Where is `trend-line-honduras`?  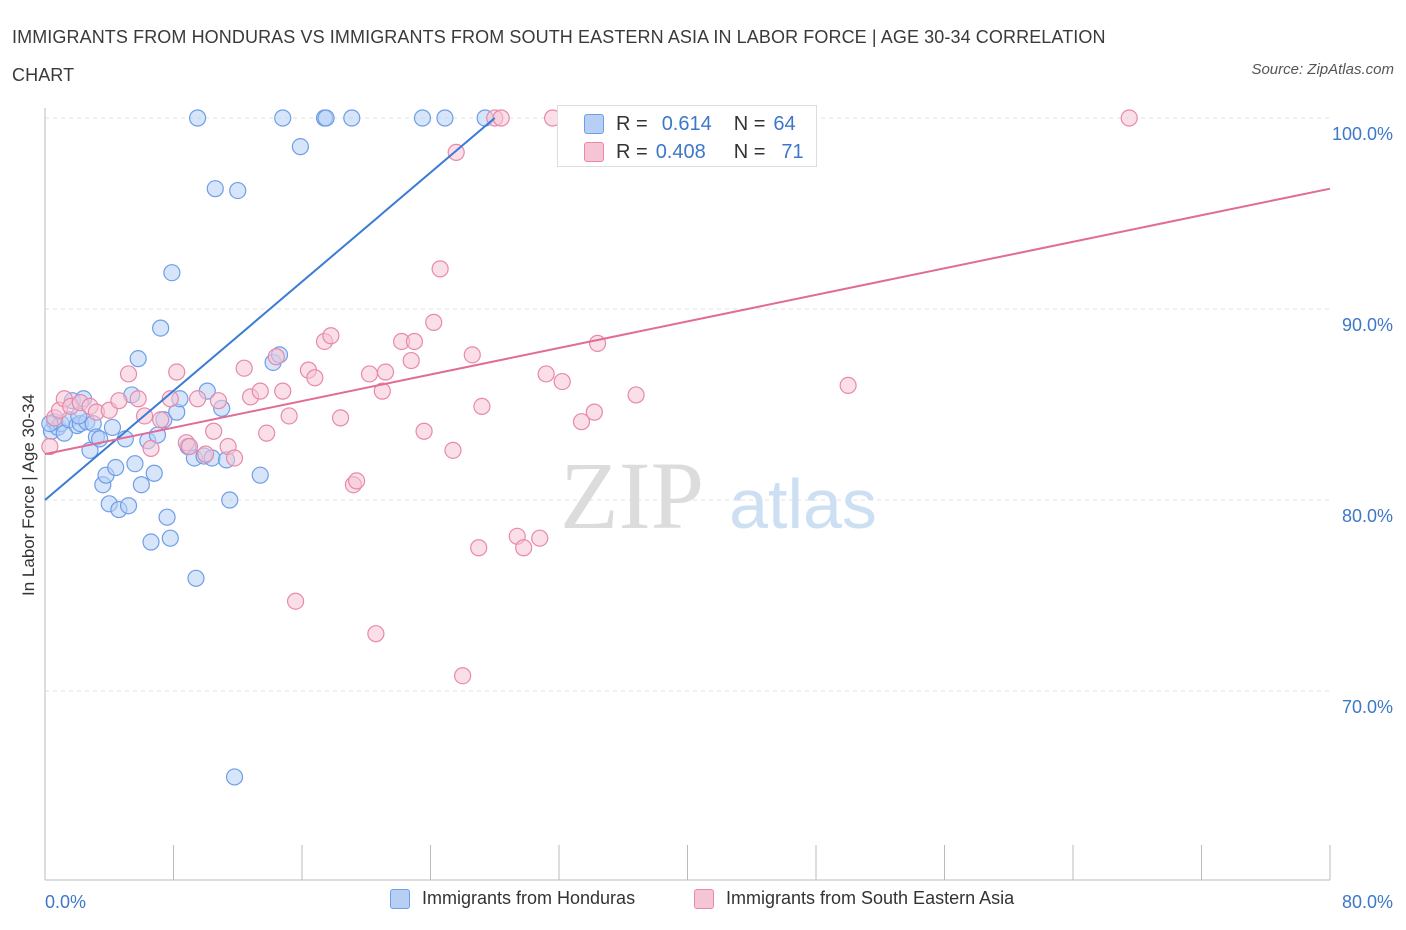 trend-line-honduras is located at coordinates (270, 309).